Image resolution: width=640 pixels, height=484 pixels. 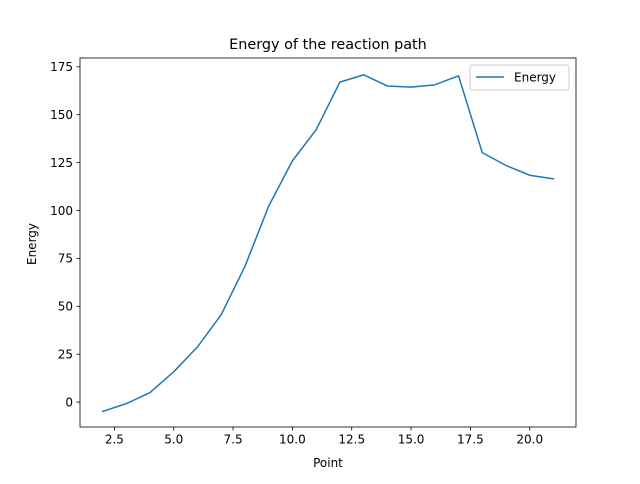 I want to click on x-tick-label: 20.0, so click(x=529, y=440).